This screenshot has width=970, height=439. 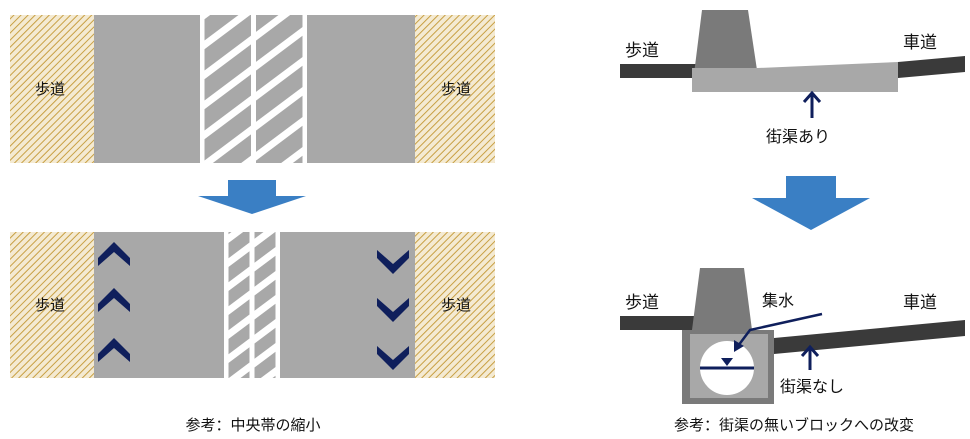 What do you see at coordinates (795, 77) in the screenshot?
I see `gutter-slab-top` at bounding box center [795, 77].